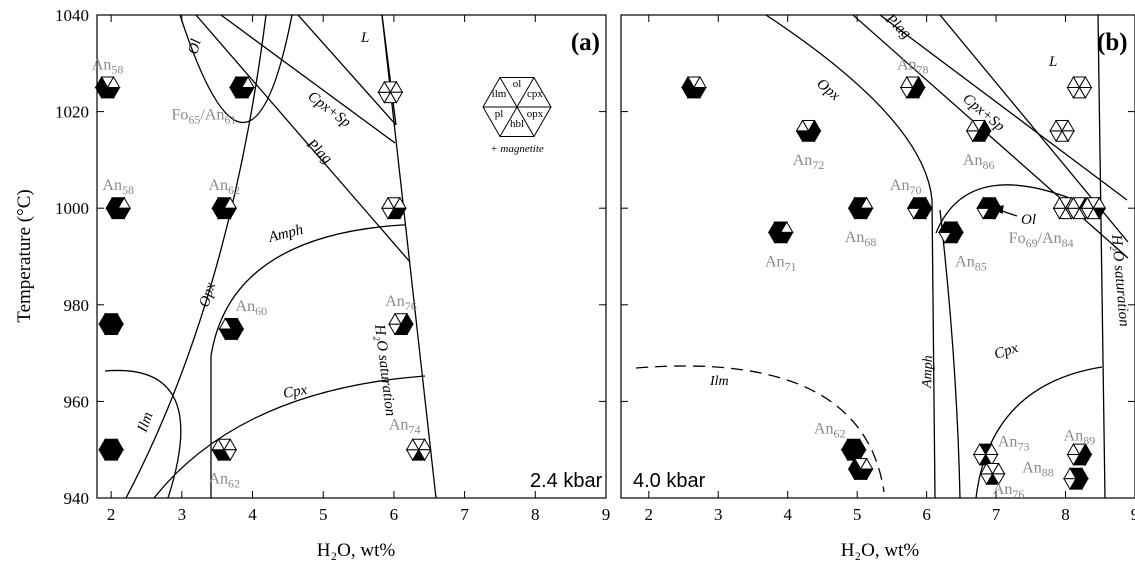 The height and width of the screenshot is (564, 1135). I want to click on ilm-curve-b, so click(760, 429).